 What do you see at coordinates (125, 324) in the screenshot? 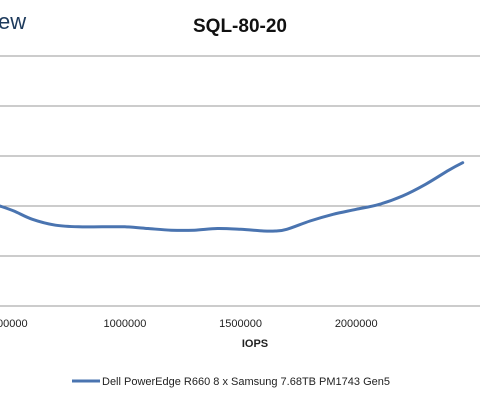
I see `x-tick-label: 1000000` at bounding box center [125, 324].